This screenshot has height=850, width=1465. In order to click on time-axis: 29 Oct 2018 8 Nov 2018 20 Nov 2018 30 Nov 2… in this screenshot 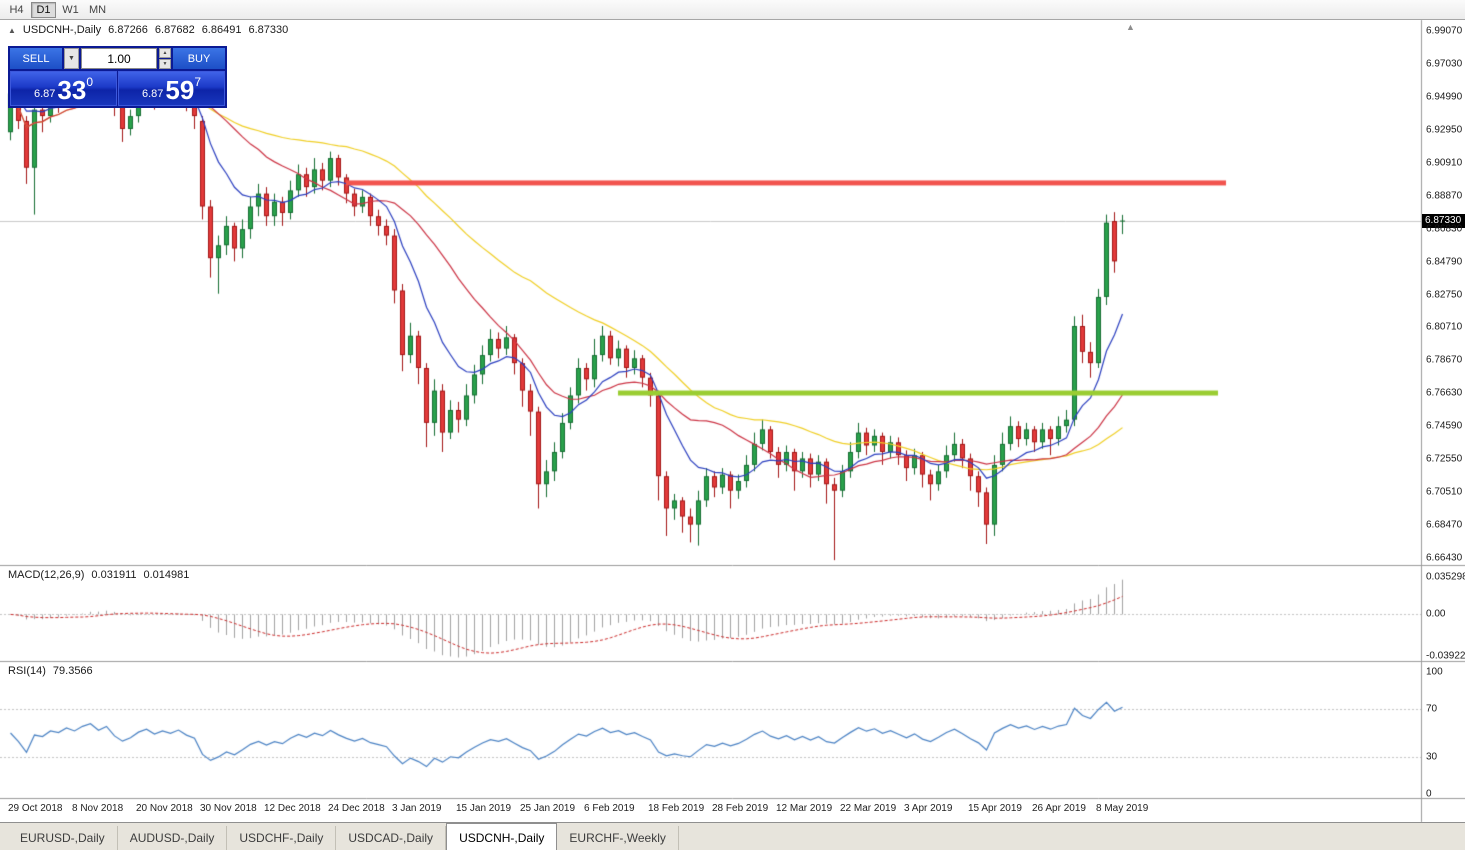, I will do `click(710, 810)`.